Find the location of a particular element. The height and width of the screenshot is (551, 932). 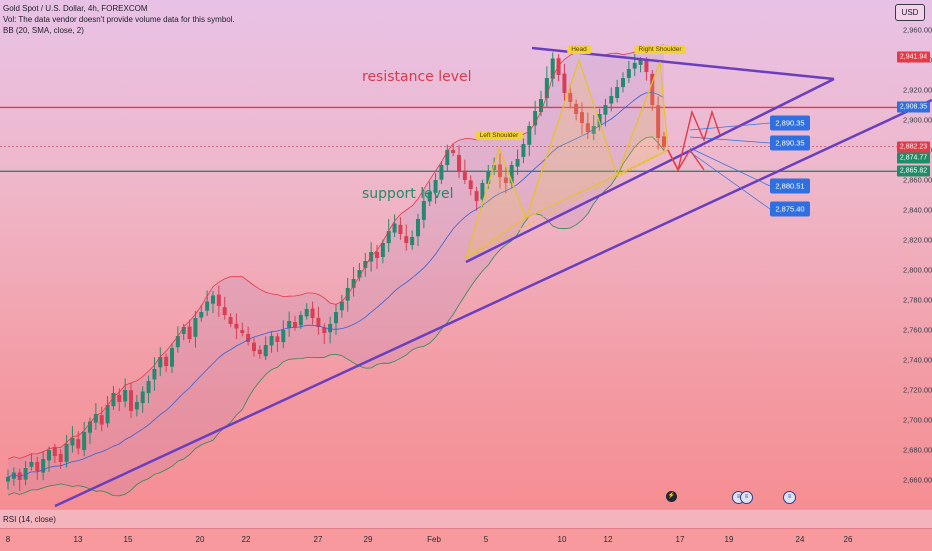

time-tick: 12 is located at coordinates (608, 539).